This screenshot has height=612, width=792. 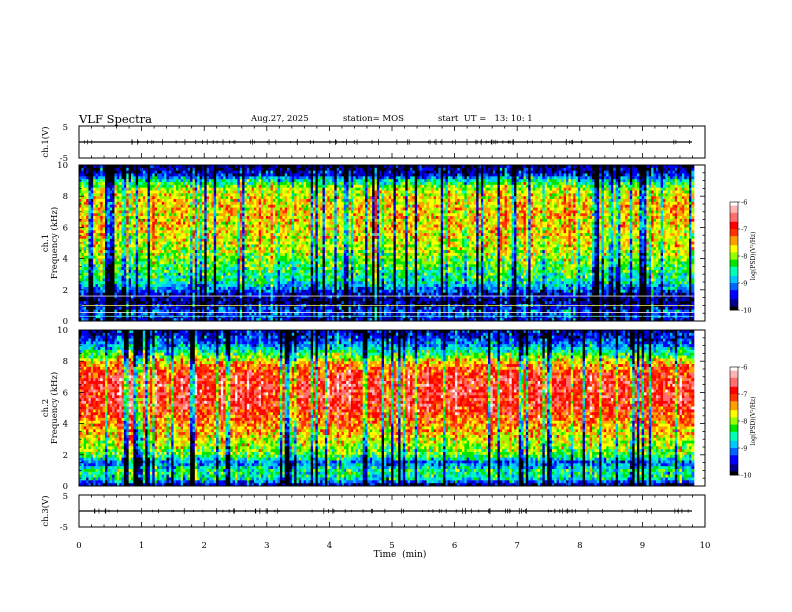 What do you see at coordinates (744, 230) in the screenshot?
I see `ch1-colorbar-tick-label: -7` at bounding box center [744, 230].